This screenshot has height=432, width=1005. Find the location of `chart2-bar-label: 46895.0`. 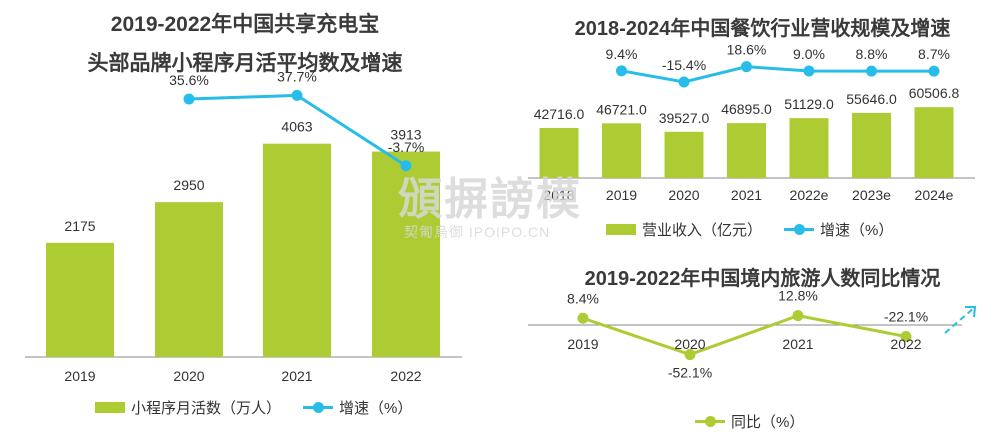

chart2-bar-label: 46895.0 is located at coordinates (746, 109).